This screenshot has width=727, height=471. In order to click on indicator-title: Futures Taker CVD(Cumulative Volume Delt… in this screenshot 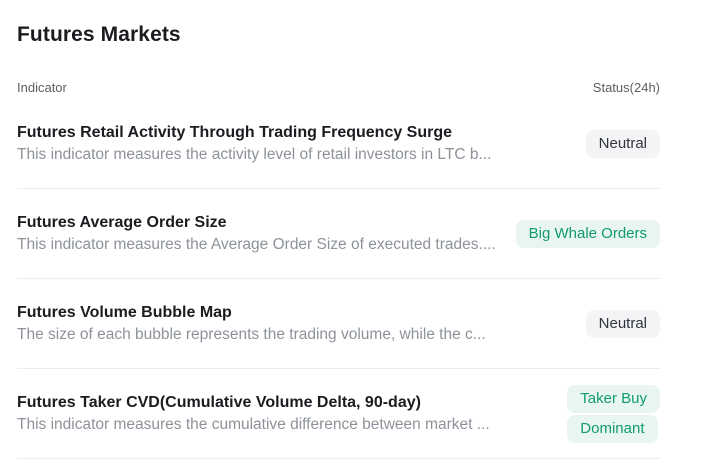, I will do `click(219, 402)`.